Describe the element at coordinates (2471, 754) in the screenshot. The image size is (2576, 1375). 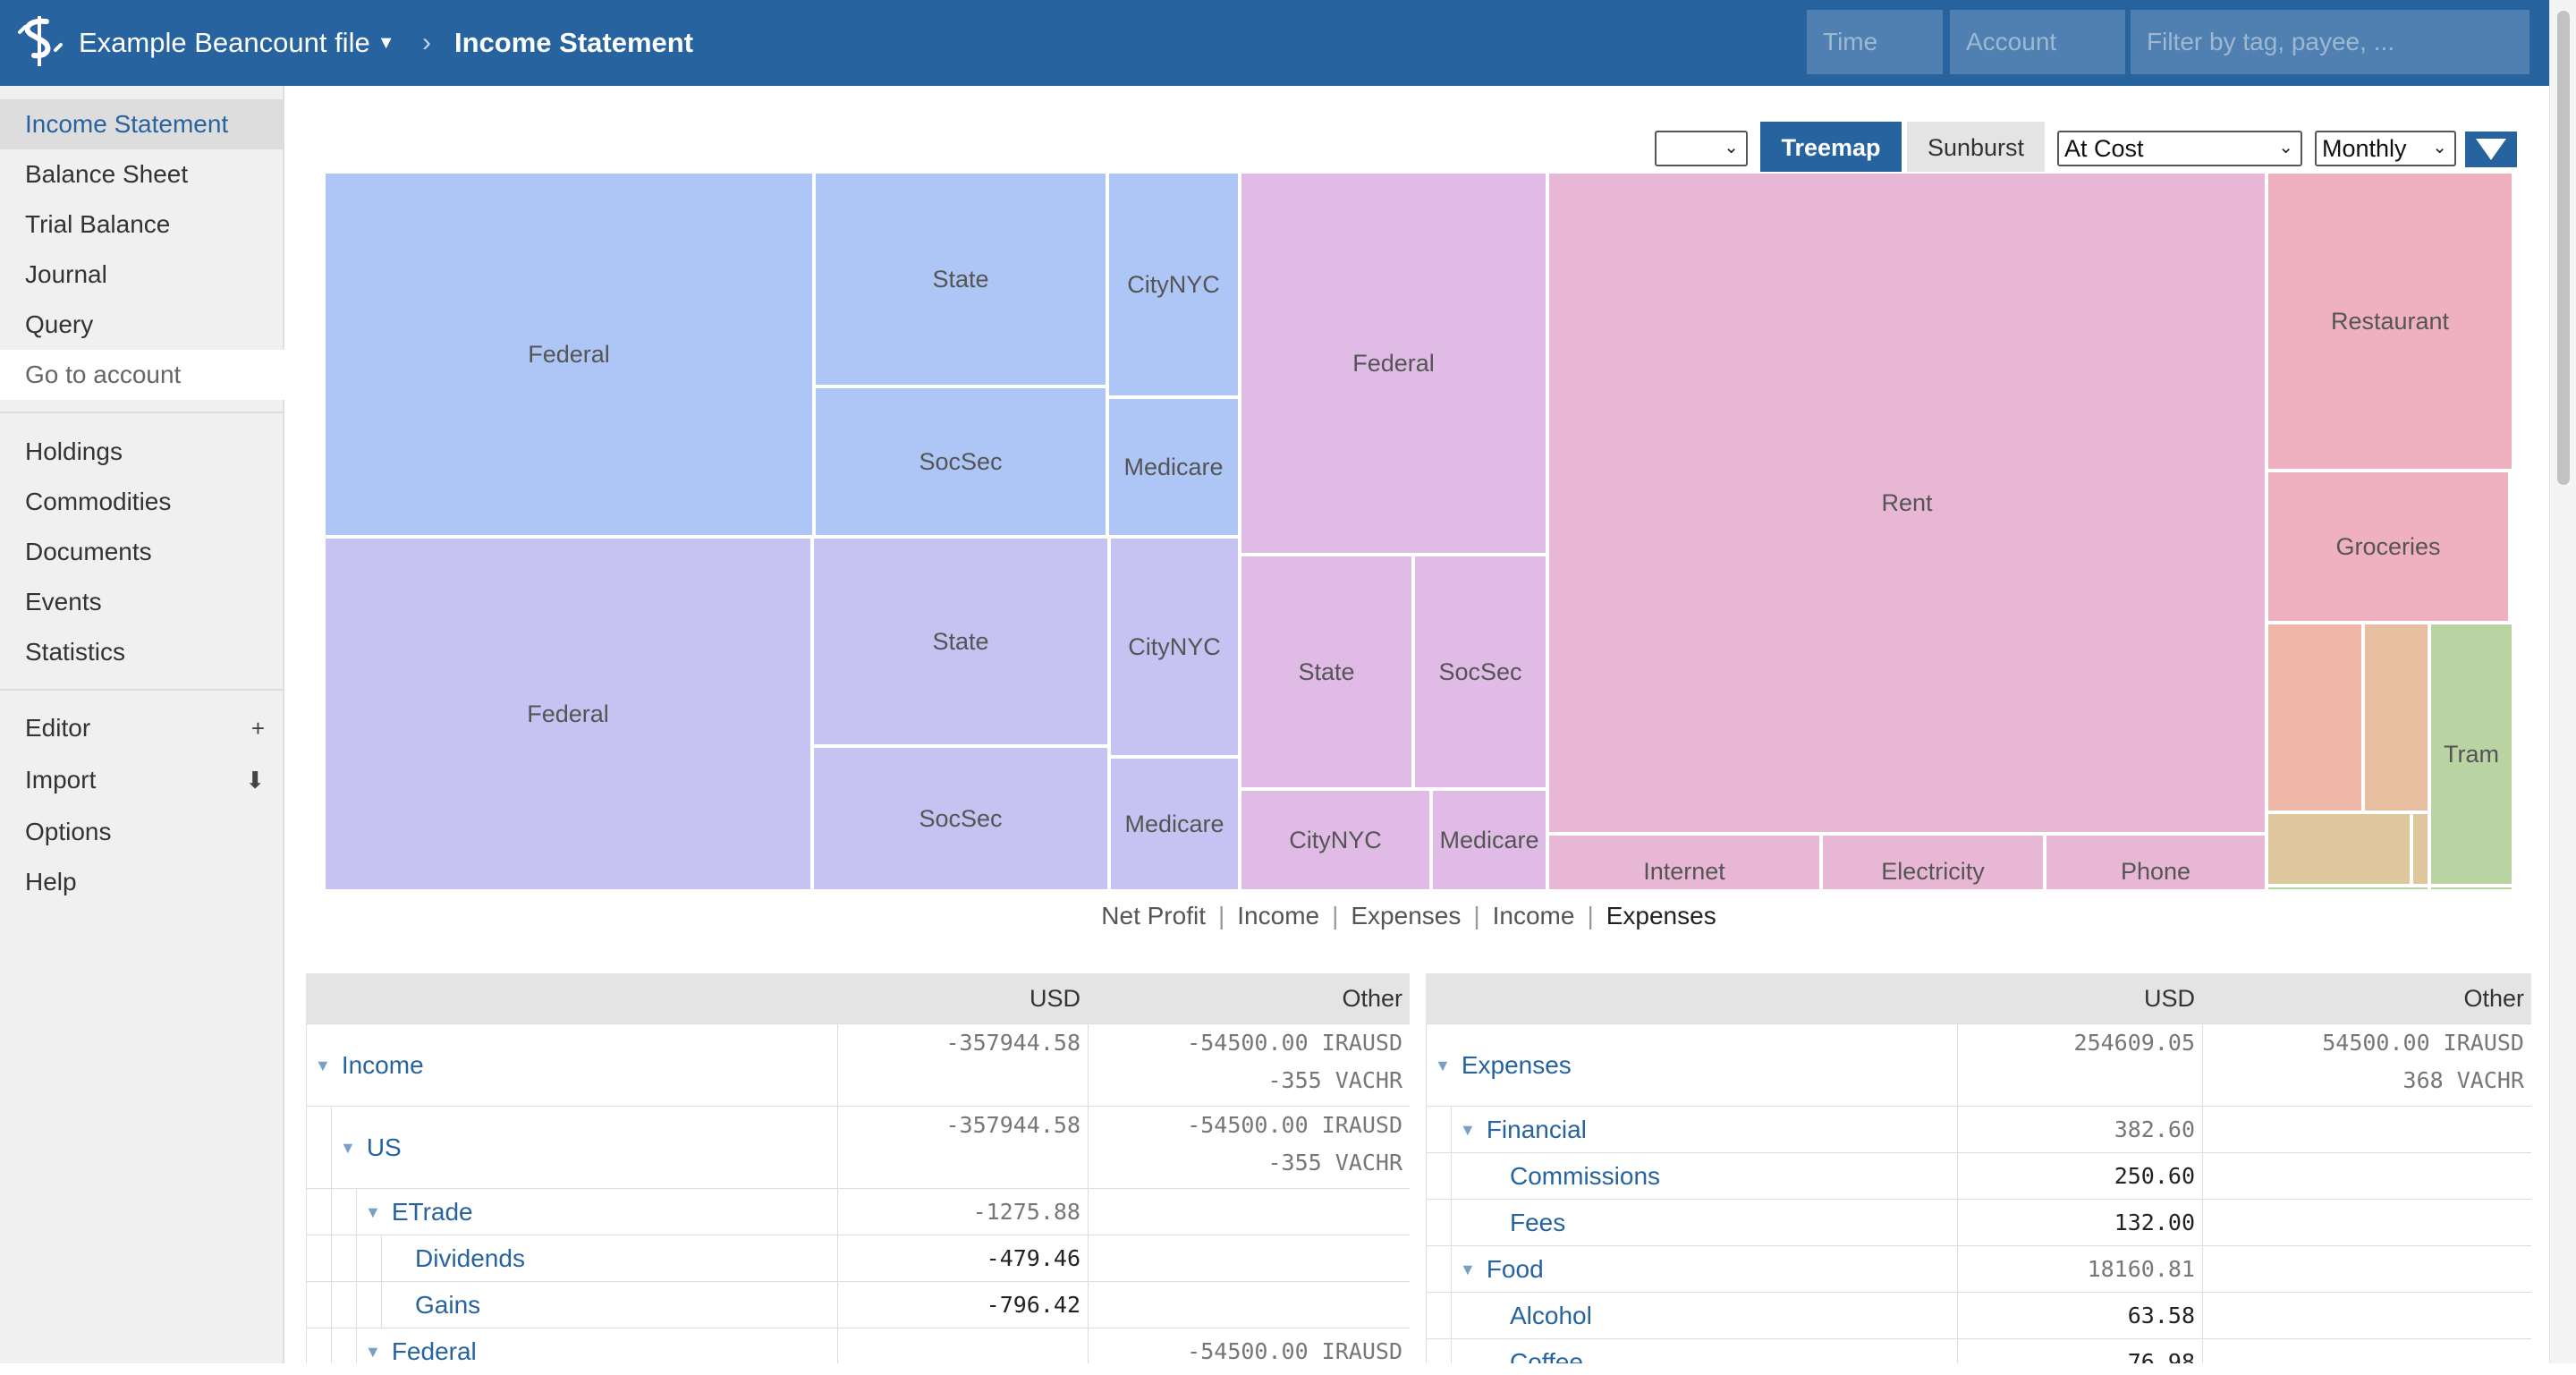
I see `treemap-cell: Tram` at that location.